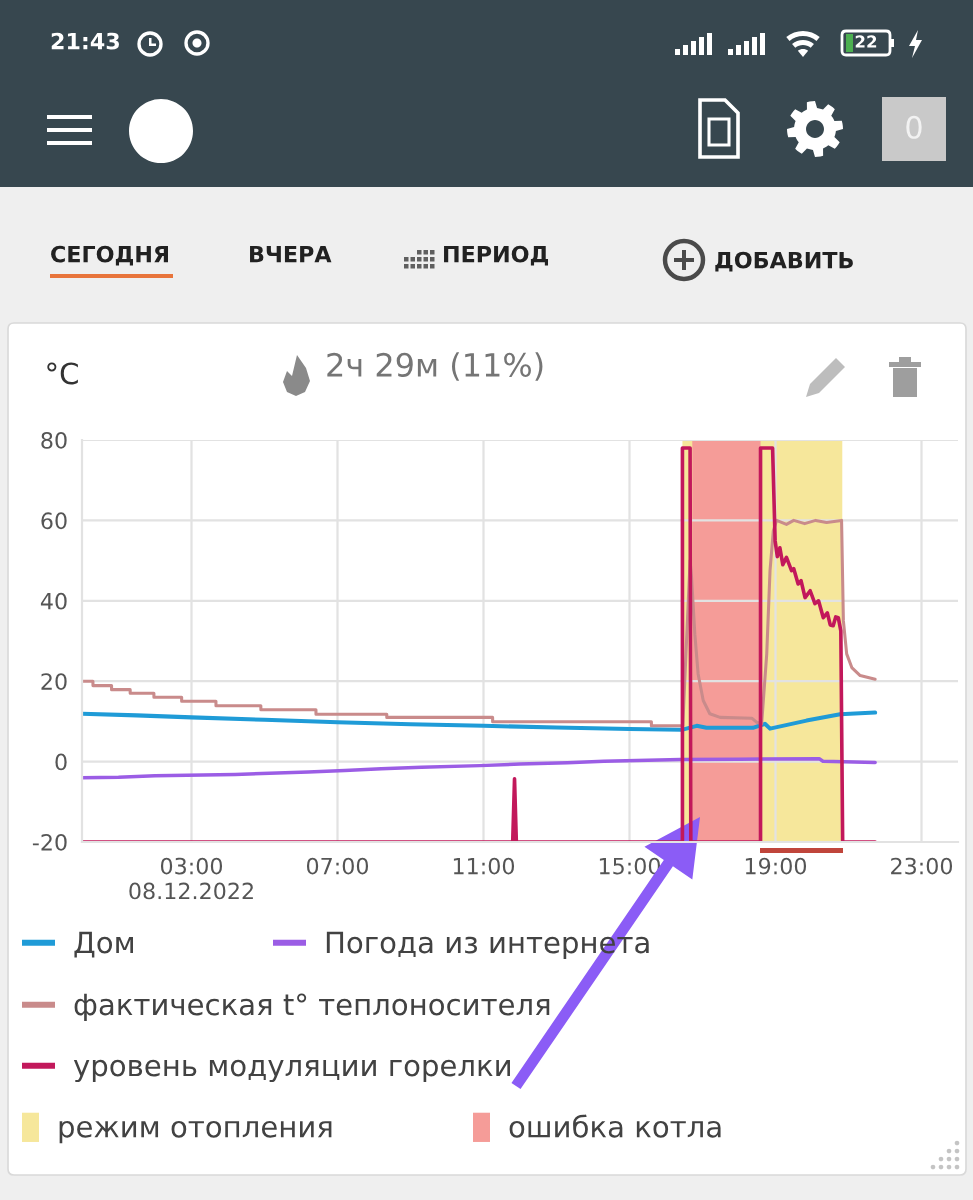 This screenshot has height=1200, width=973. I want to click on y-tick-label: 0, so click(61, 762).